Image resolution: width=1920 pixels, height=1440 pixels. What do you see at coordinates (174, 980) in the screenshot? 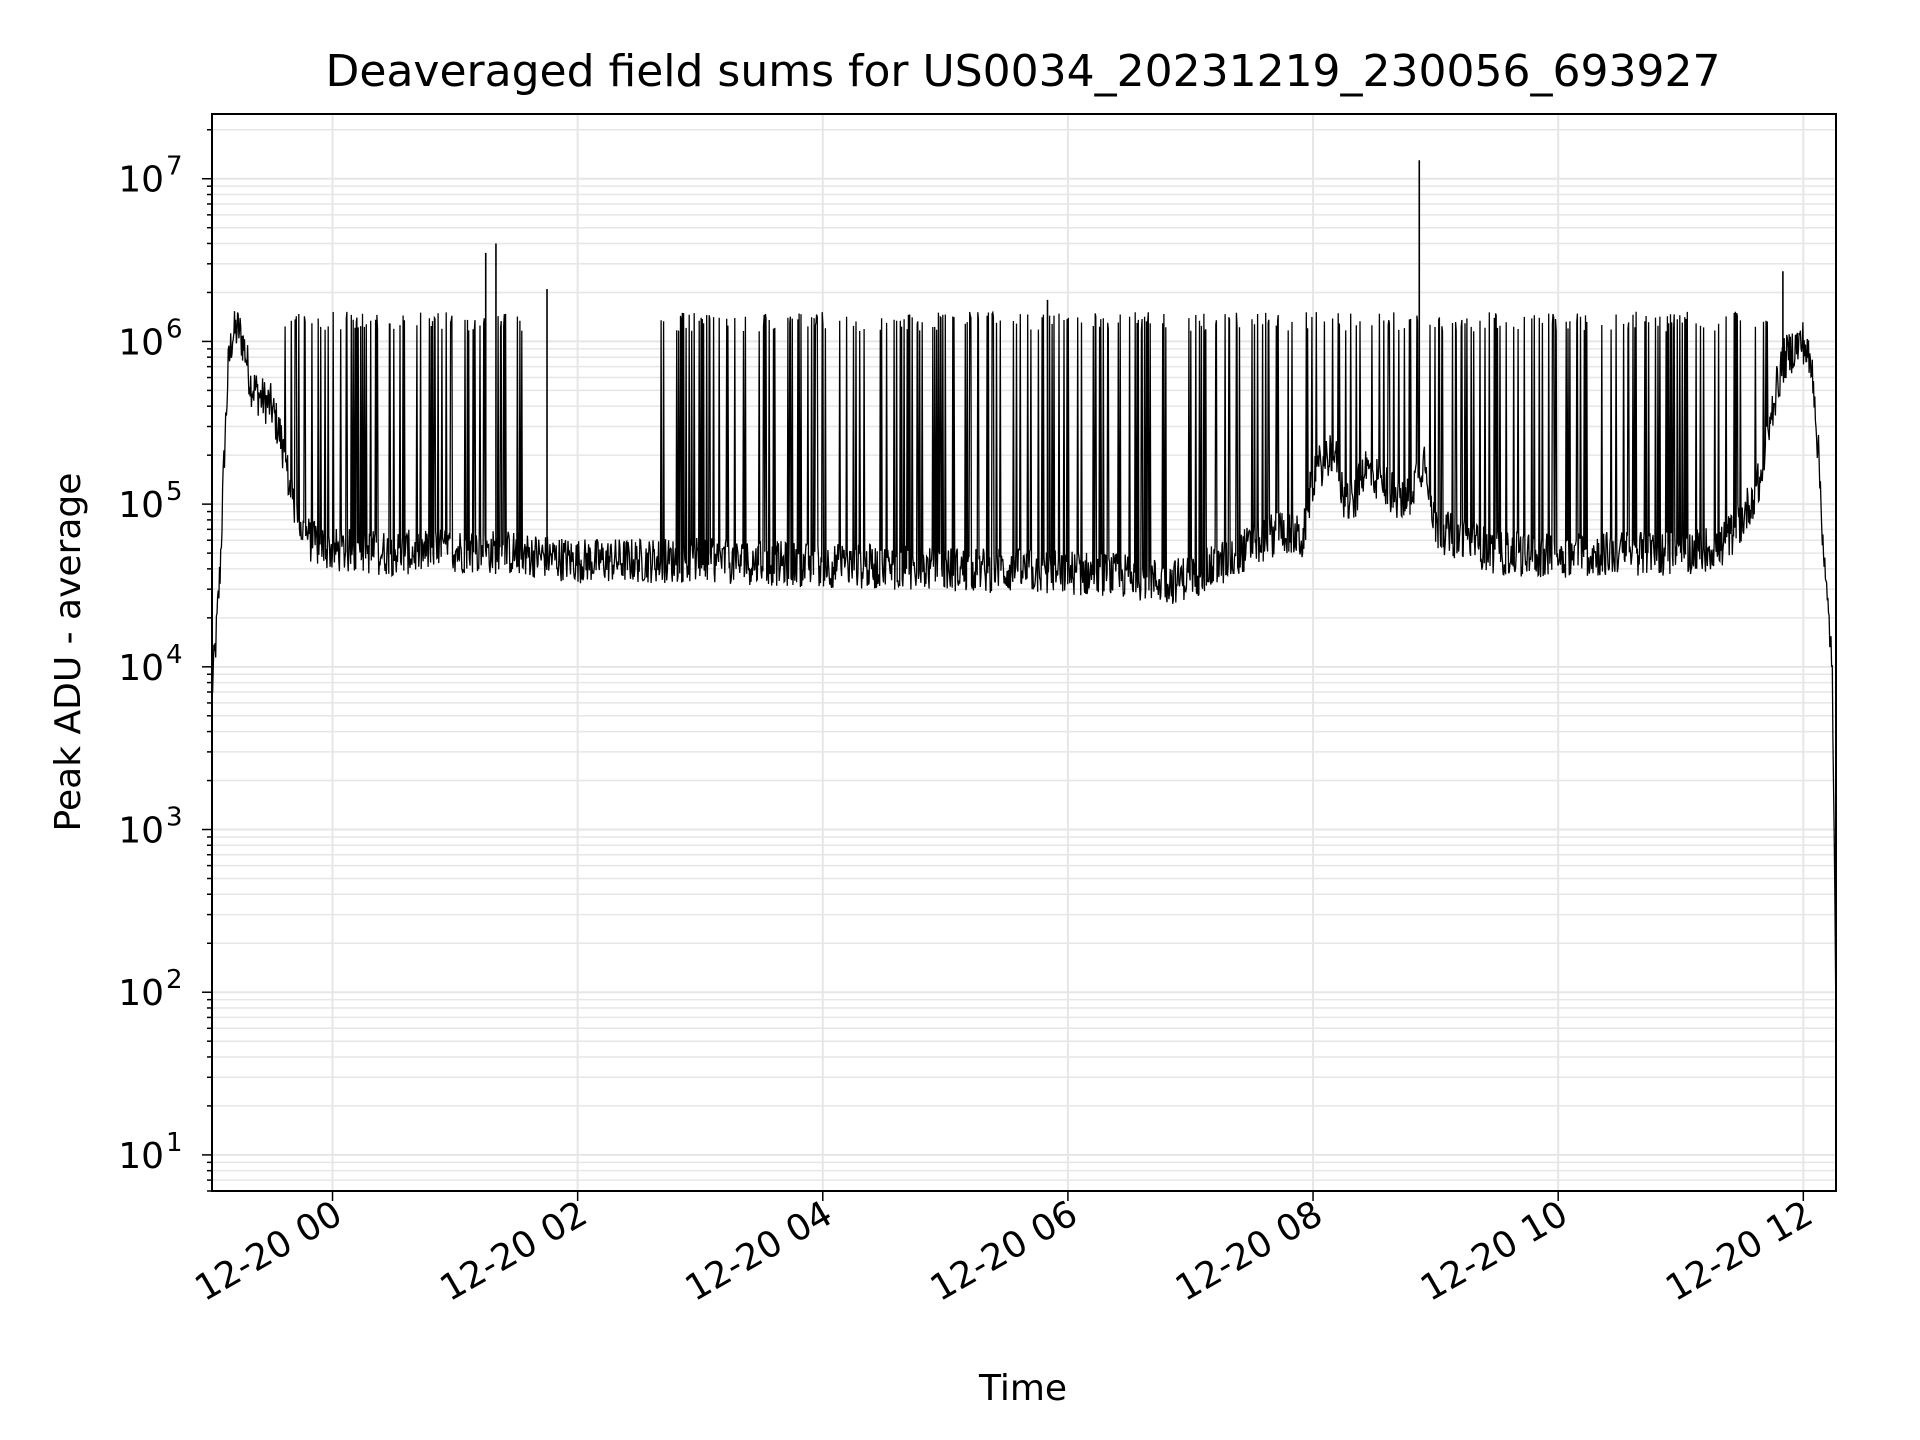
I see `y-tick-exponent: 2` at bounding box center [174, 980].